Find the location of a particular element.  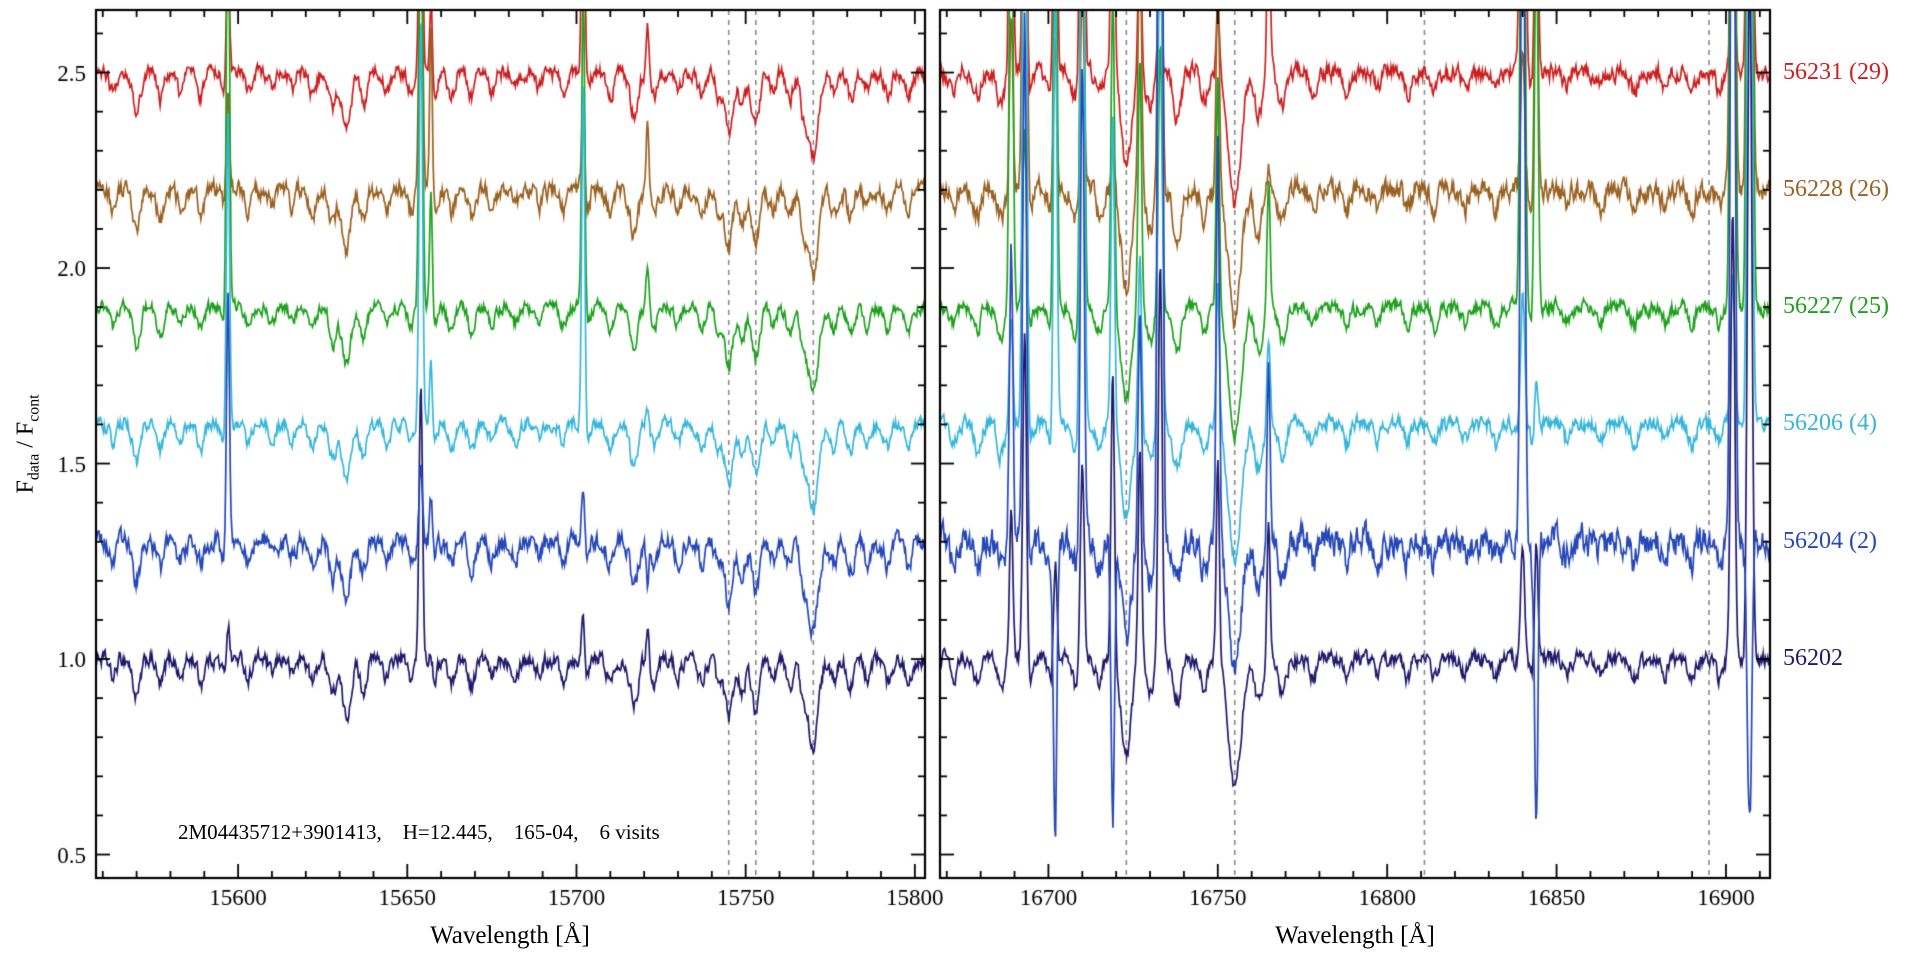

visit-label: 56228 (26) is located at coordinates (1836, 188).